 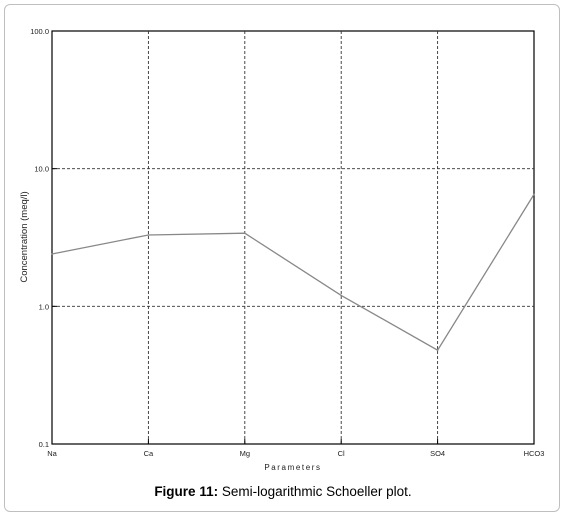 What do you see at coordinates (295, 448) in the screenshot?
I see `x-tick-labels: Na Ca Mg Cl SO4 HCO3` at bounding box center [295, 448].